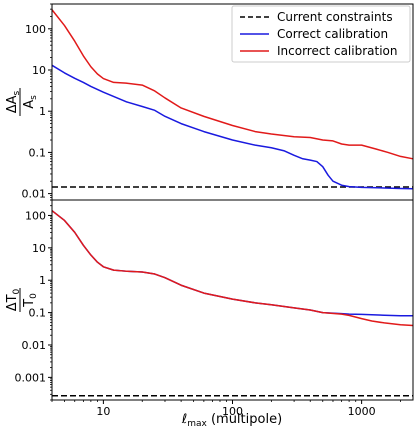 The image size is (415, 428). I want to click on top-y-tick-label: 10, so click(39, 70).